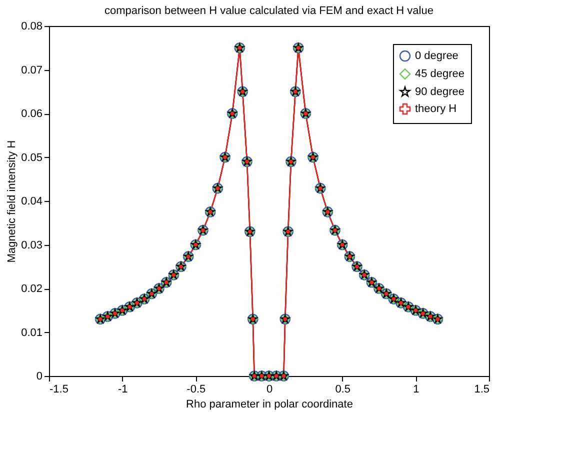  Describe the element at coordinates (31, 114) in the screenshot. I see `y-tick-label: 0.06` at that location.